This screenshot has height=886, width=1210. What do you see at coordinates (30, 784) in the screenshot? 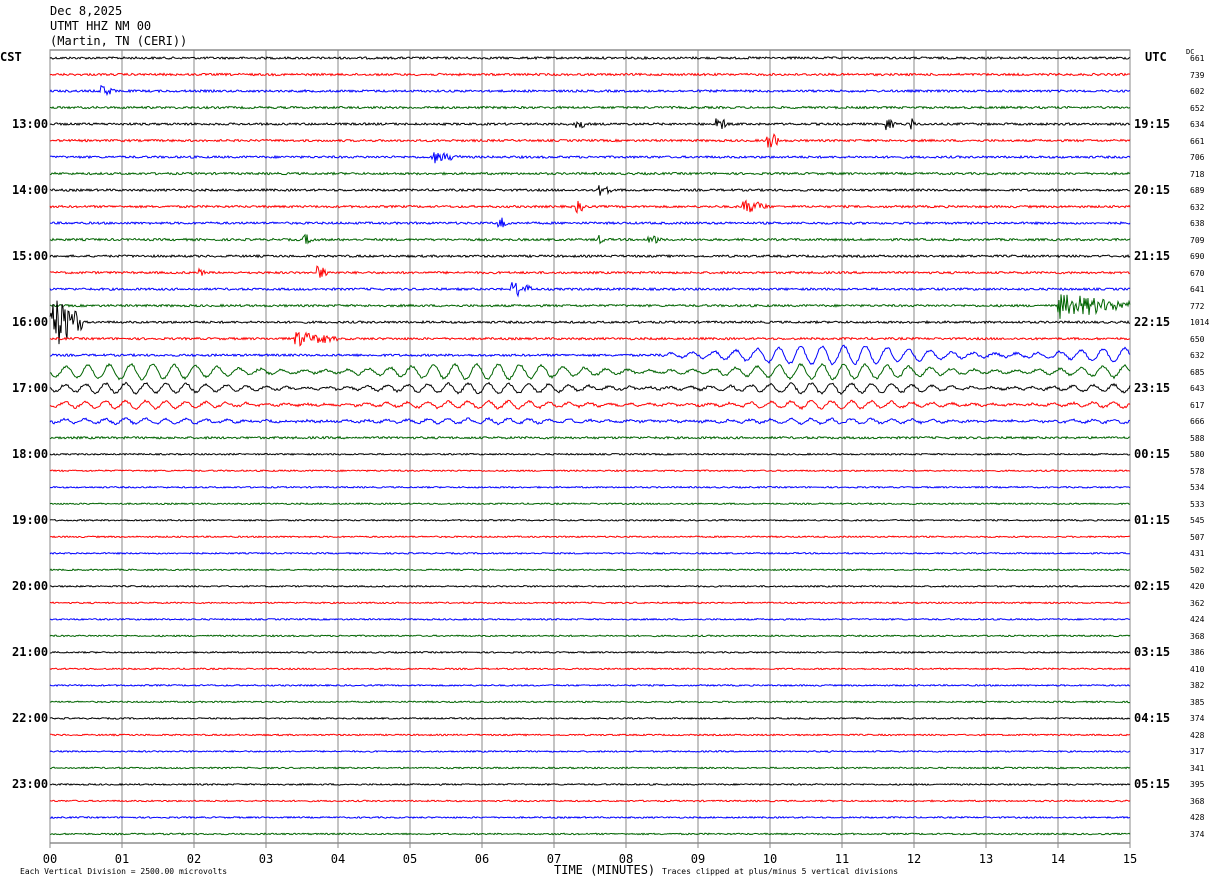
I see `cst-hour-label: 23:00` at bounding box center [30, 784].